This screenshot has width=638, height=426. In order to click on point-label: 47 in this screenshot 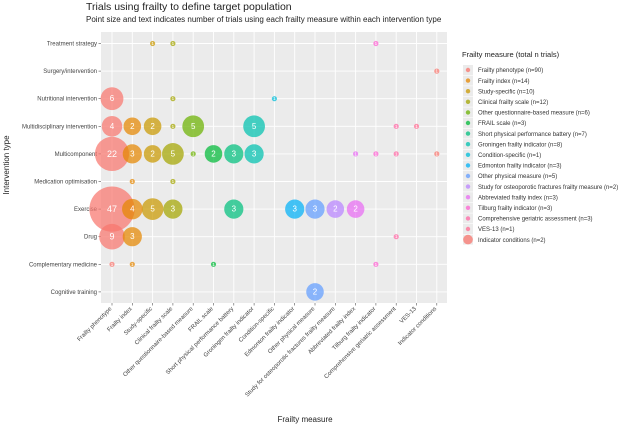, I will do `click(112, 209)`.